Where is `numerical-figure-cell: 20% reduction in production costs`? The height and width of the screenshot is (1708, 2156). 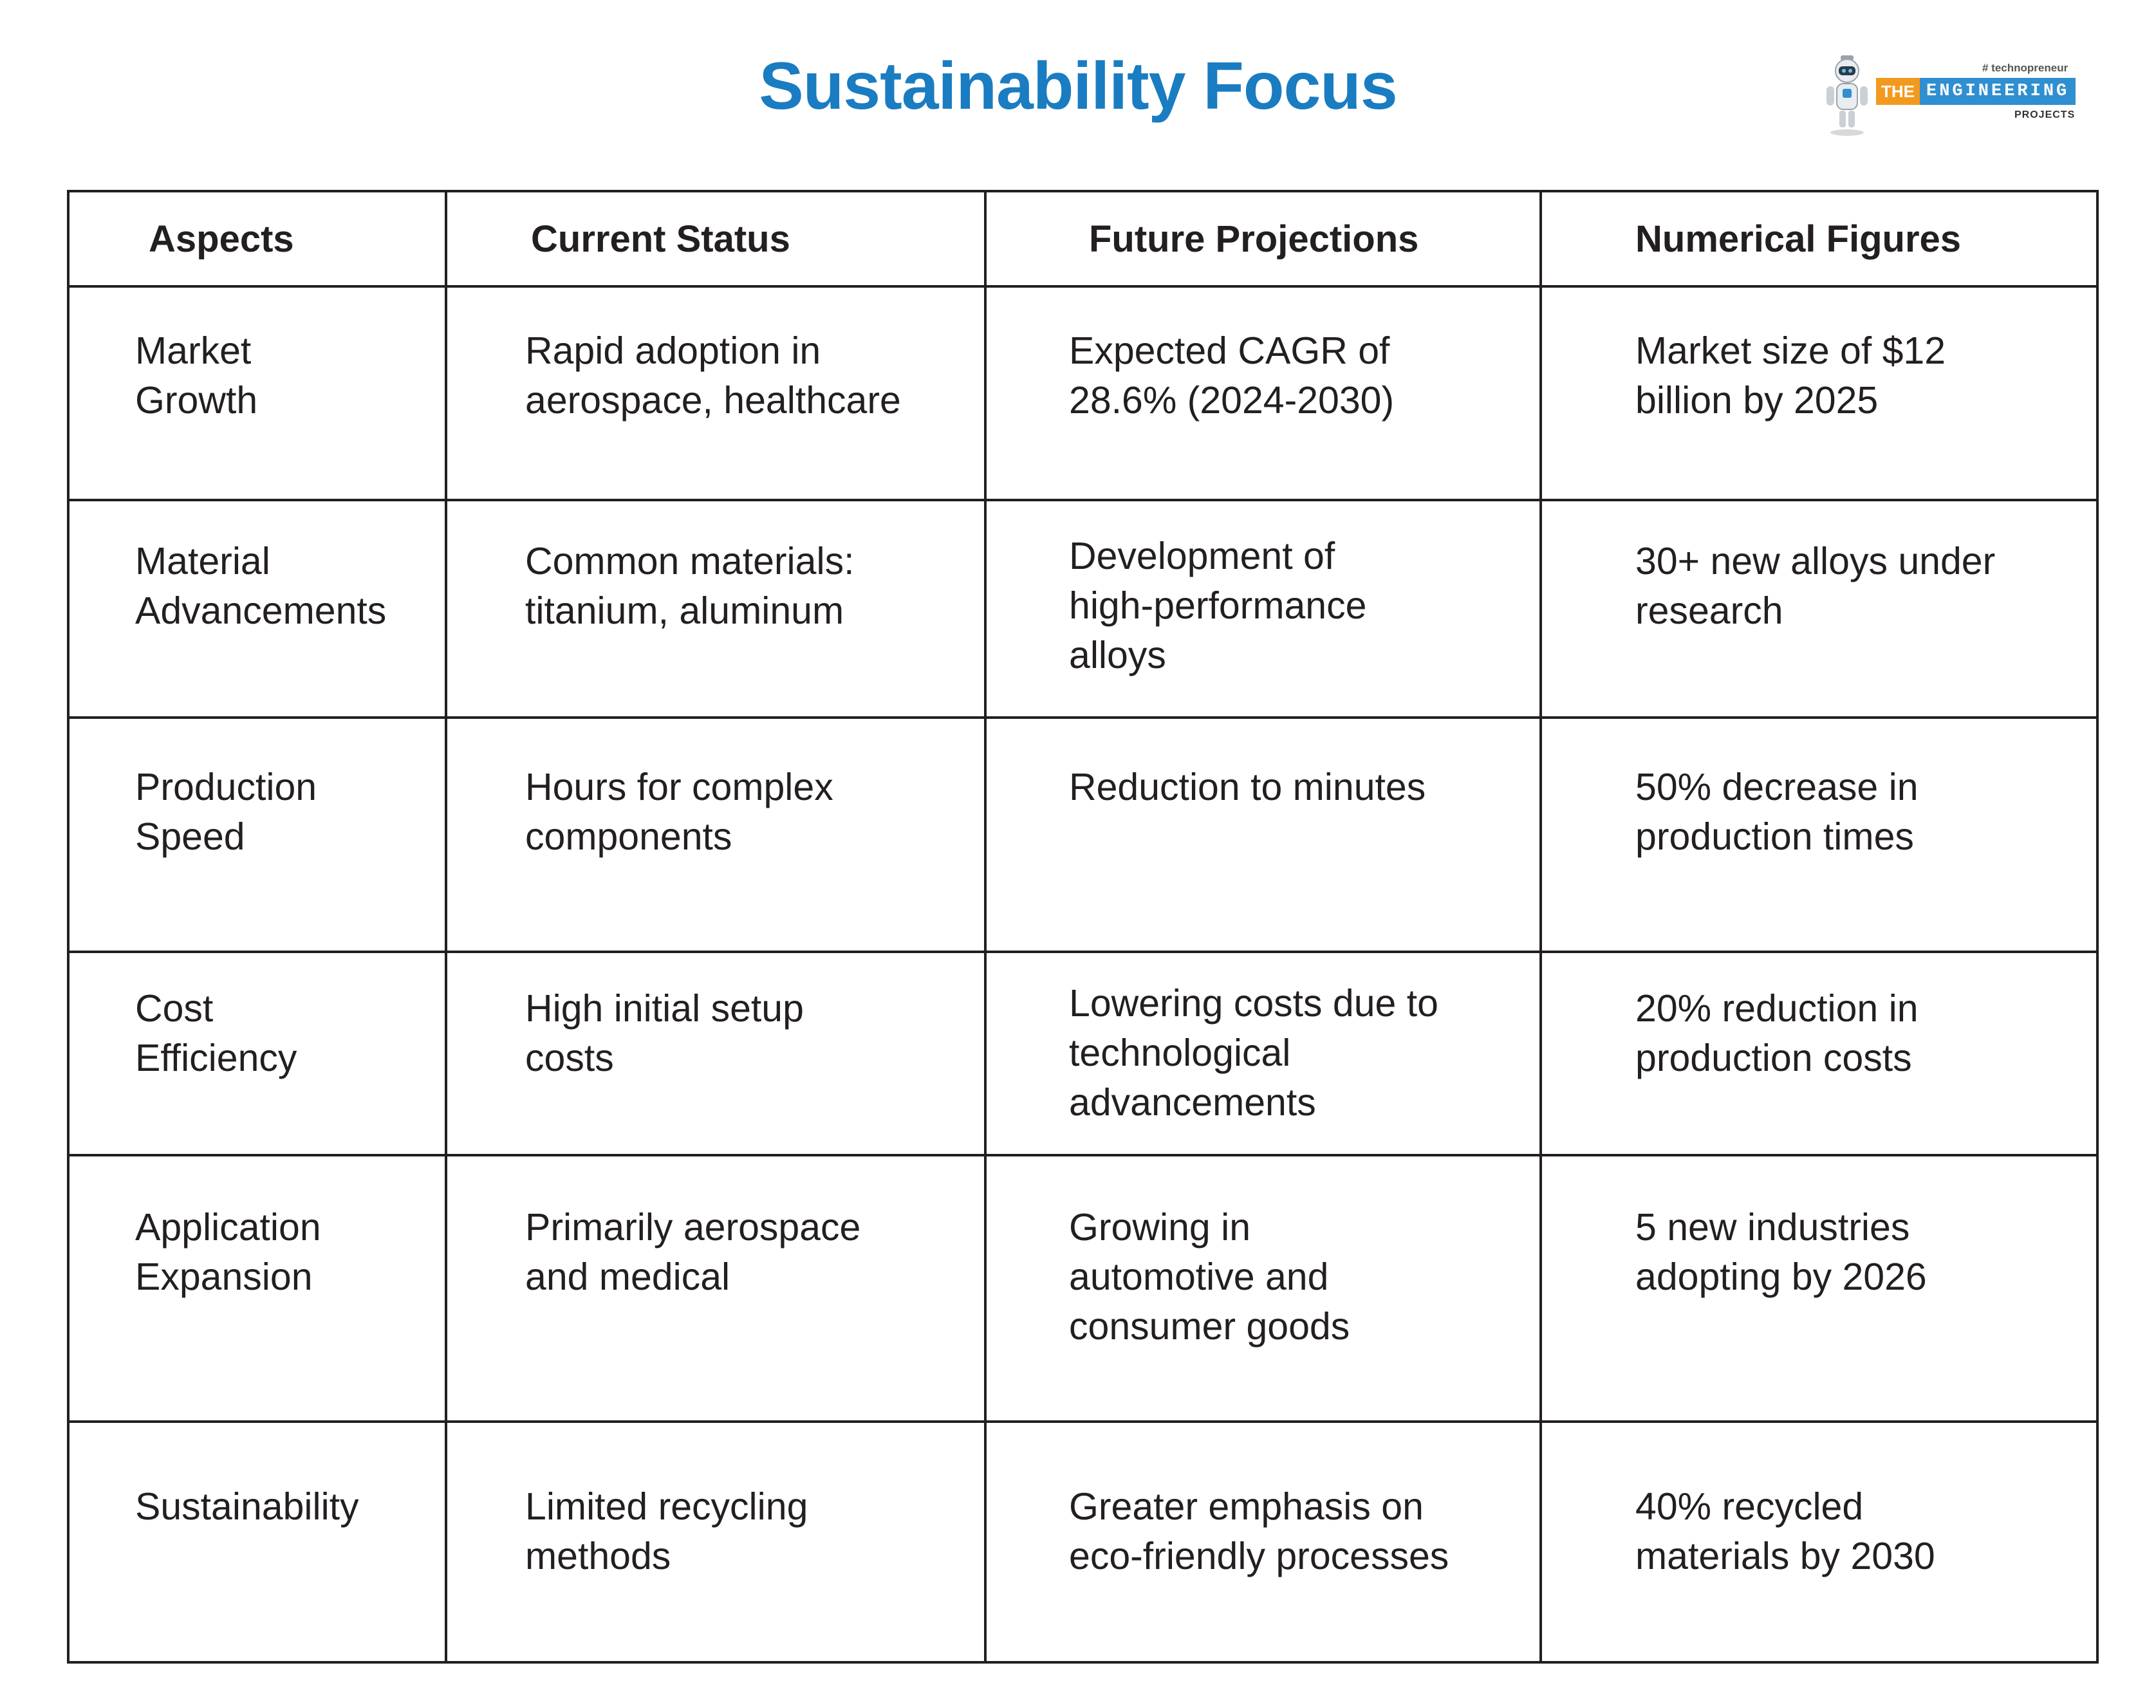 numerical-figure-cell: 20% reduction in production costs is located at coordinates (1819, 1053).